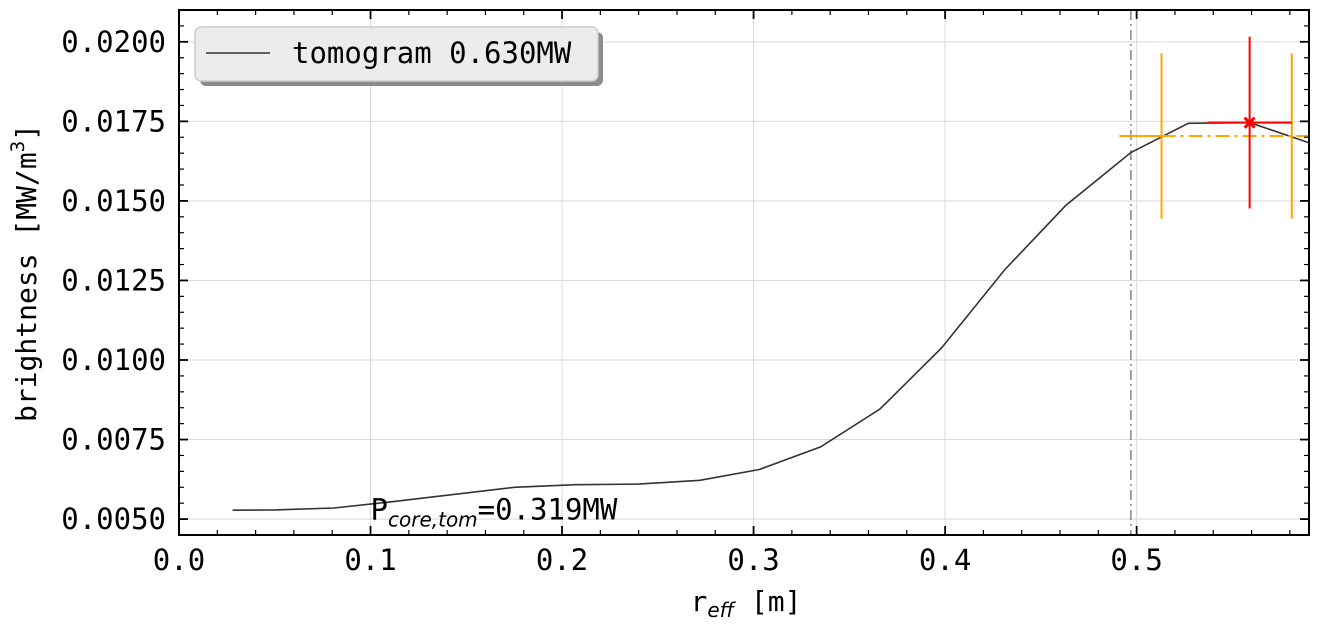 The width and height of the screenshot is (1321, 626). What do you see at coordinates (113, 201) in the screenshot?
I see `y-tick-label: 0.0150` at bounding box center [113, 201].